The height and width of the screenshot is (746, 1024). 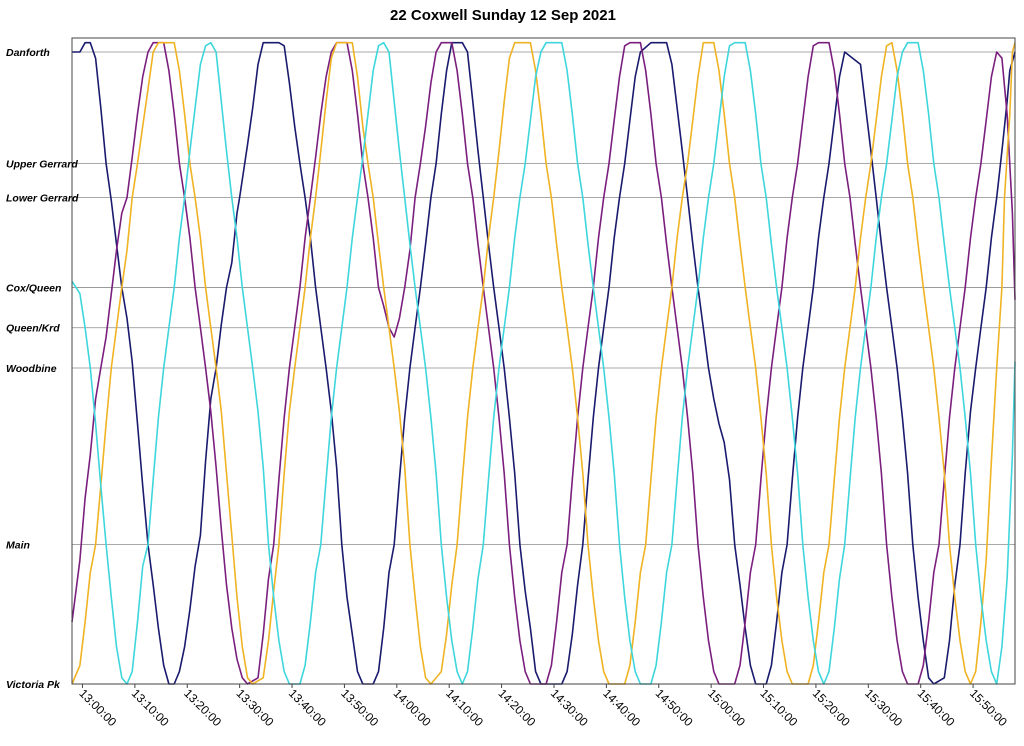 I want to click on x-tick-label: 13:20:00, so click(x=202, y=707).